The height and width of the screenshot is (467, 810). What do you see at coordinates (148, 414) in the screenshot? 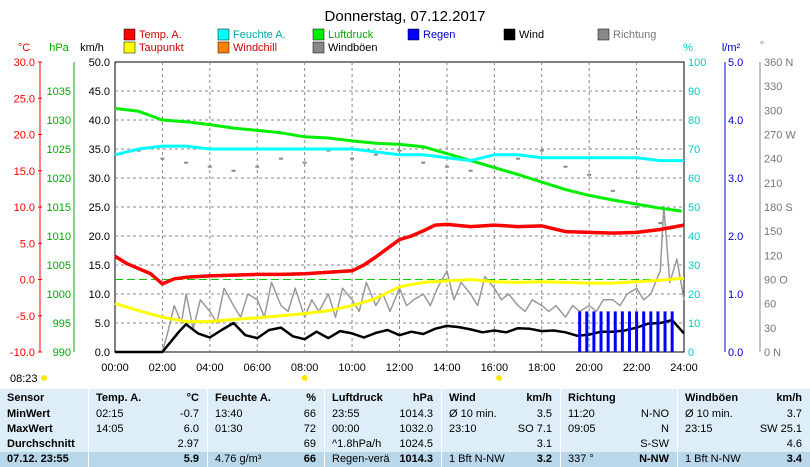
I see `stats-row-temp-0: 02:15 -0.7` at bounding box center [148, 414].